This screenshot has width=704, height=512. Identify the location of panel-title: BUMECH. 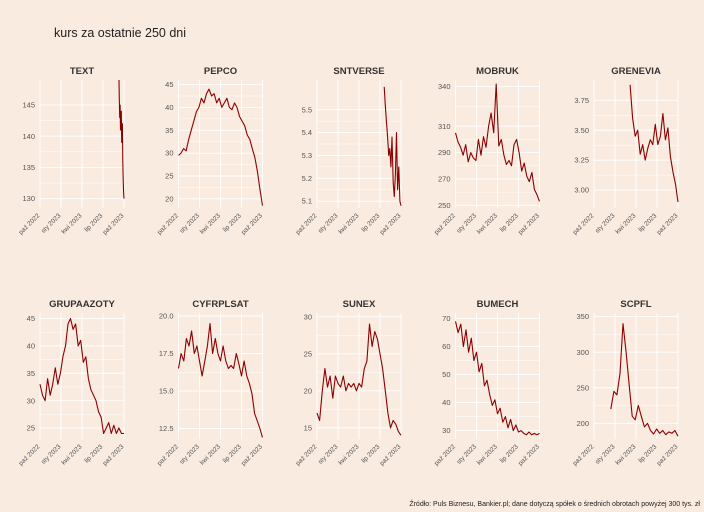
(498, 304).